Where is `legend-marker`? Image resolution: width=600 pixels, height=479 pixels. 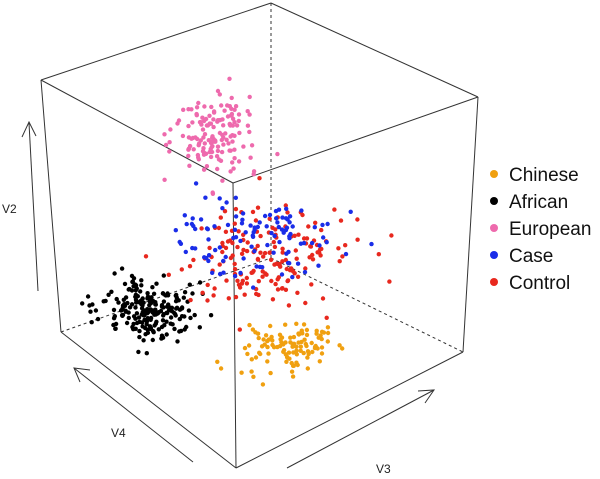
legend-marker is located at coordinates (494, 201).